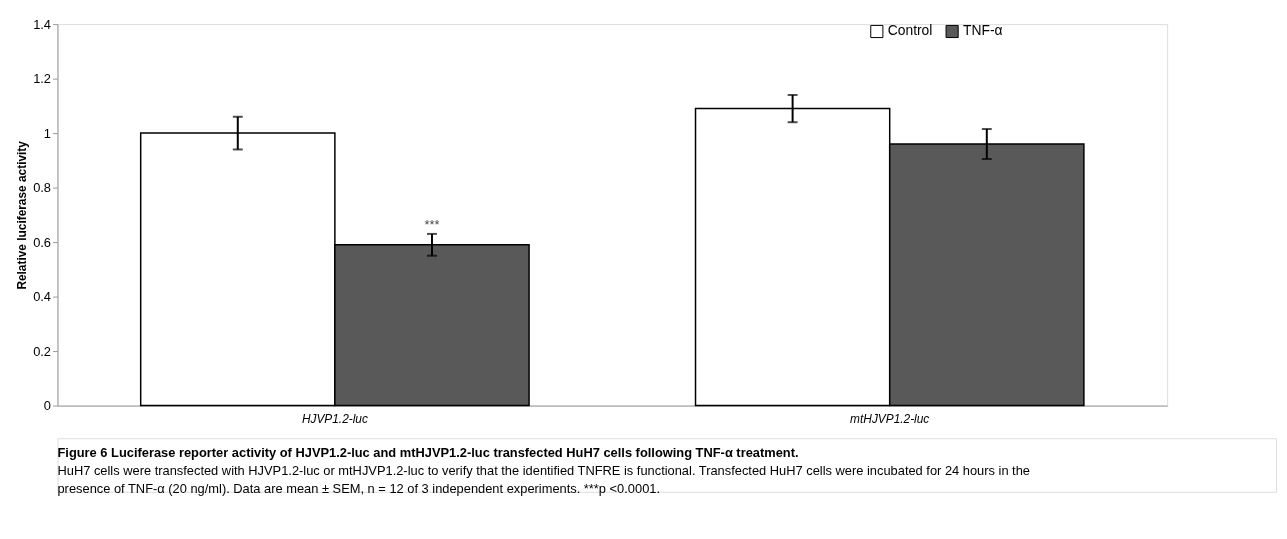  I want to click on legend-label: TNF-α, so click(983, 30).